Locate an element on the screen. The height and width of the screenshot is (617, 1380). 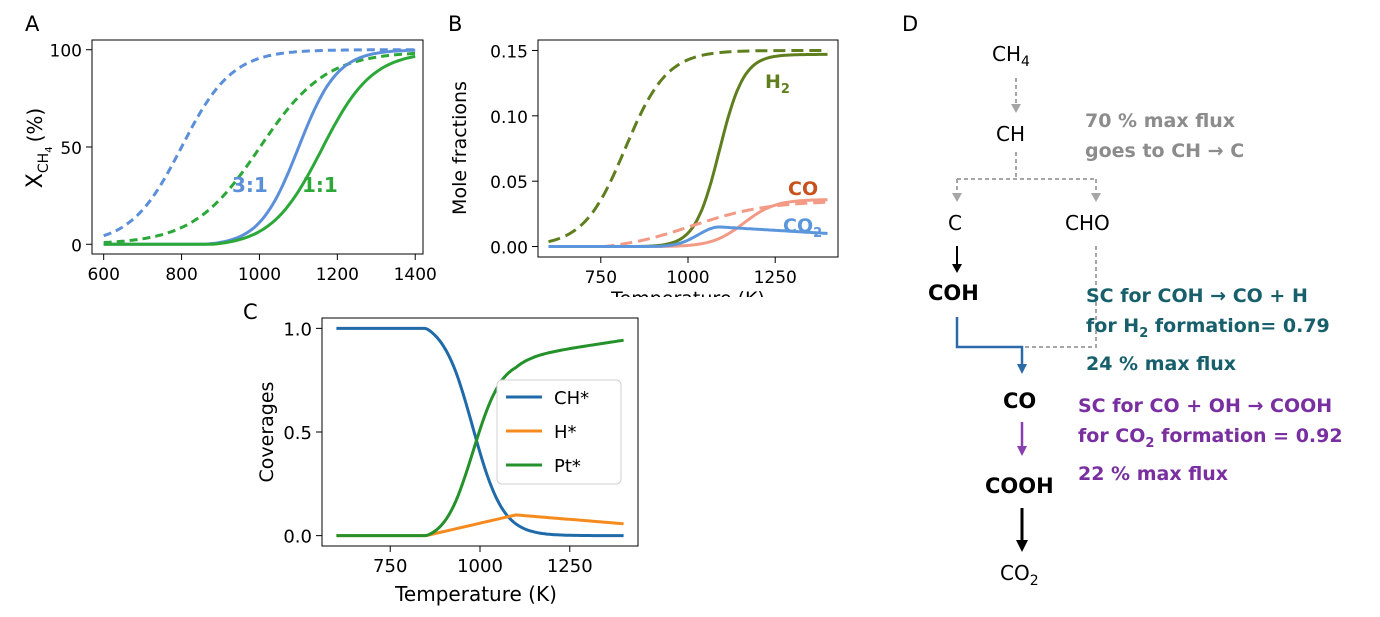
arrowhead-cooh-co2 is located at coordinates (1022, 546).